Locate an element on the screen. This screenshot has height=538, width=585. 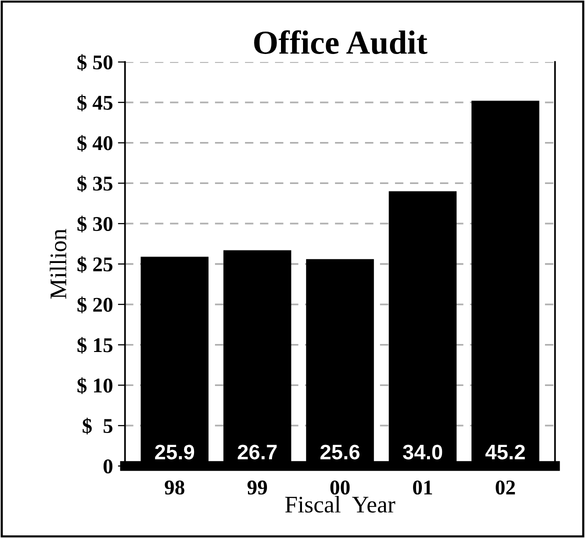
y-tick-label: $ 40 is located at coordinates (94, 143).